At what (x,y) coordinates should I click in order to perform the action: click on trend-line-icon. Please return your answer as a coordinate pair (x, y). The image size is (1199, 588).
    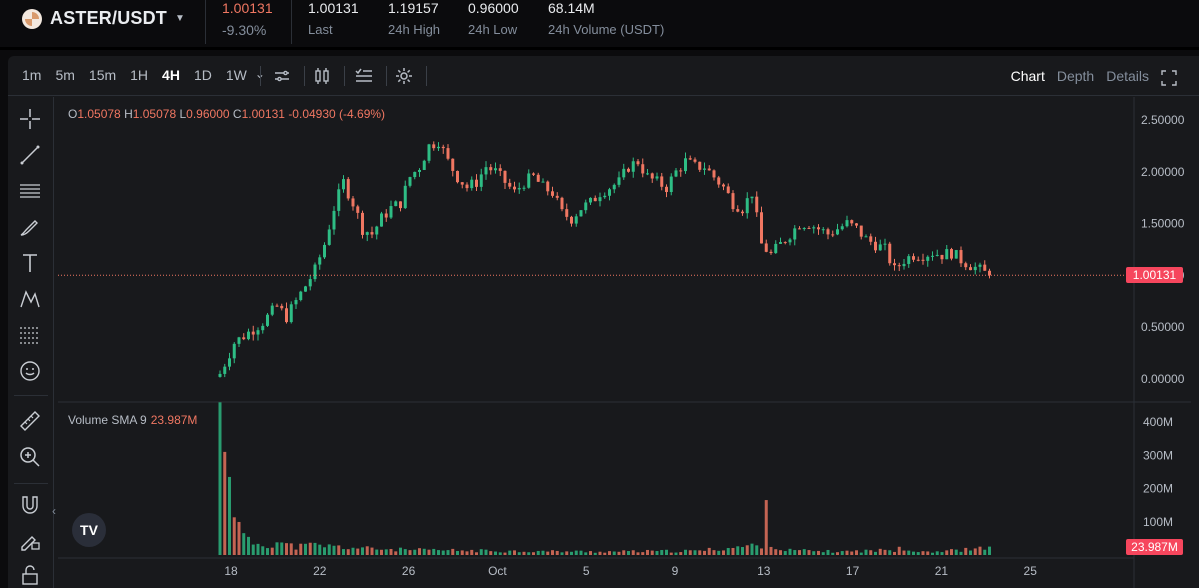
    Looking at the image, I should click on (30, 155).